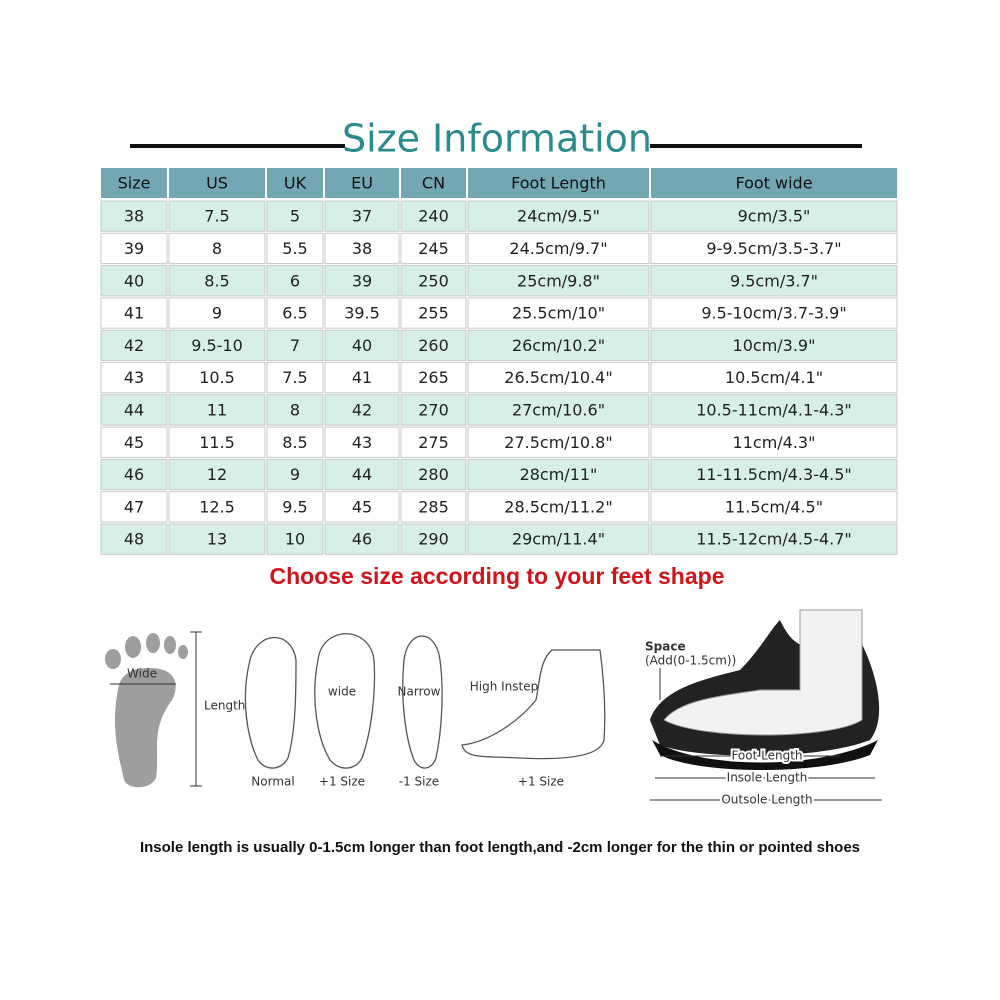 This screenshot has width=1000, height=1000. Describe the element at coordinates (766, 800) in the screenshot. I see `label: Outsole Length` at that location.